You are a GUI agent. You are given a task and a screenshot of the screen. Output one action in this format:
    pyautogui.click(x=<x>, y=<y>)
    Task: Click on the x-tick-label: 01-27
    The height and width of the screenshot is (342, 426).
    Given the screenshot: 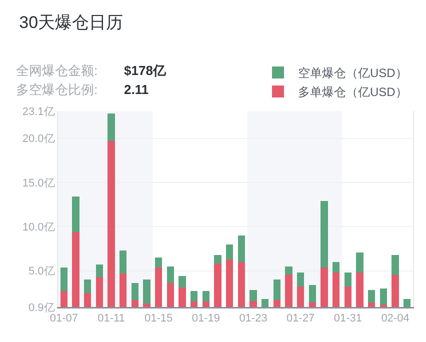 What is the action you would take?
    pyautogui.click(x=300, y=318)
    